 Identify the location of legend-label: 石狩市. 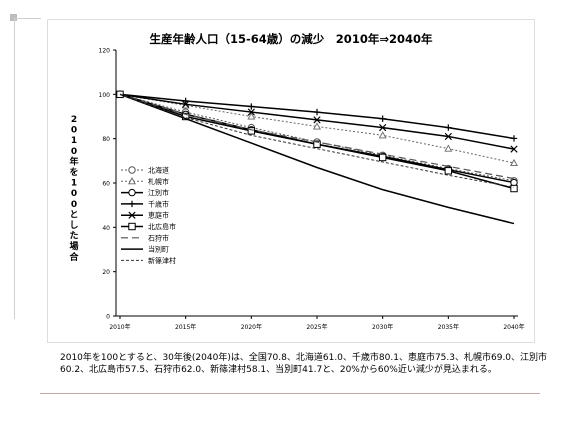
(158, 237).